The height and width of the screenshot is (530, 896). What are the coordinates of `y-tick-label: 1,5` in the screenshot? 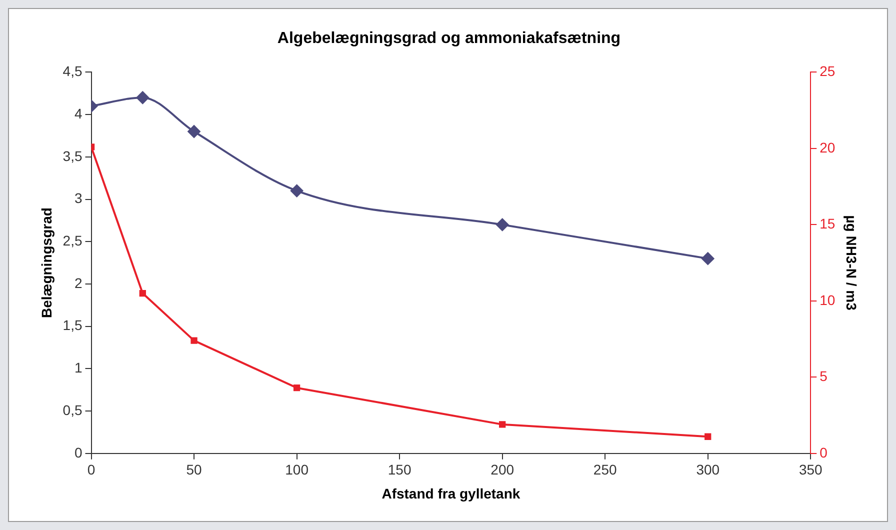 It's located at (72, 325).